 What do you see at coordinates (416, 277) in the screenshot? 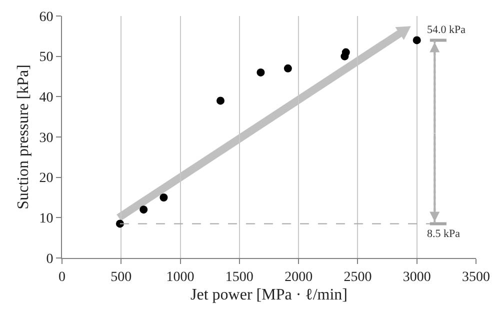
I see `x-tick-label: 3000` at bounding box center [416, 277].